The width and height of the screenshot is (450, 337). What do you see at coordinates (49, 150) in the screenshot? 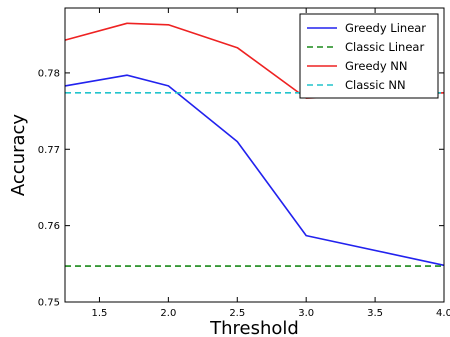
I see `y-tick-label: 0.77` at bounding box center [49, 150].